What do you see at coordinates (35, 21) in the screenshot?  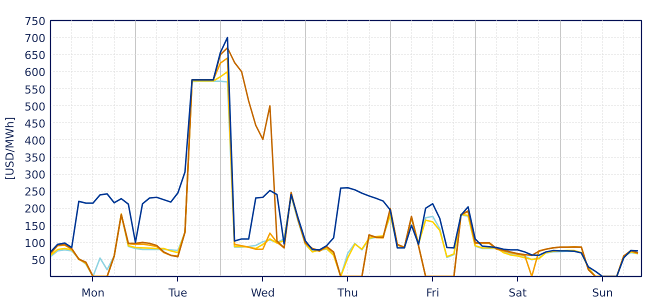 I see `y-tick-label: 750` at bounding box center [35, 21].